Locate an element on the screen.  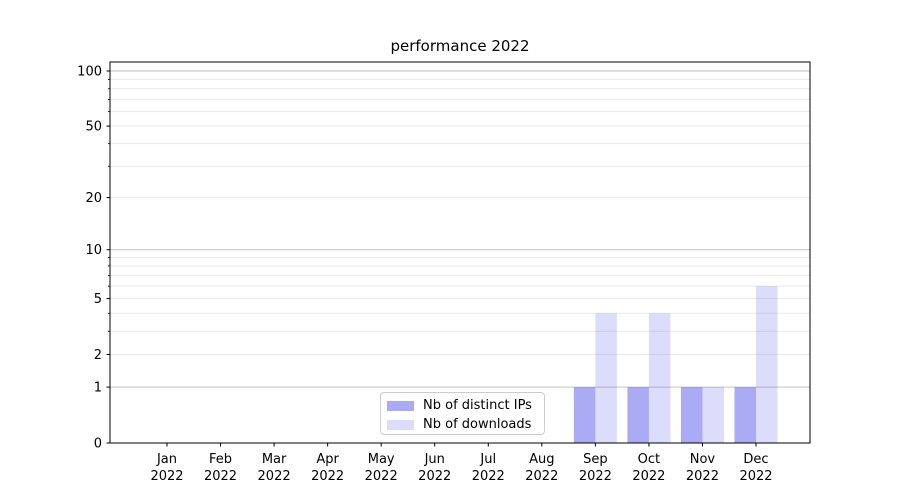
y-tick-label: 2 is located at coordinates (98, 355).